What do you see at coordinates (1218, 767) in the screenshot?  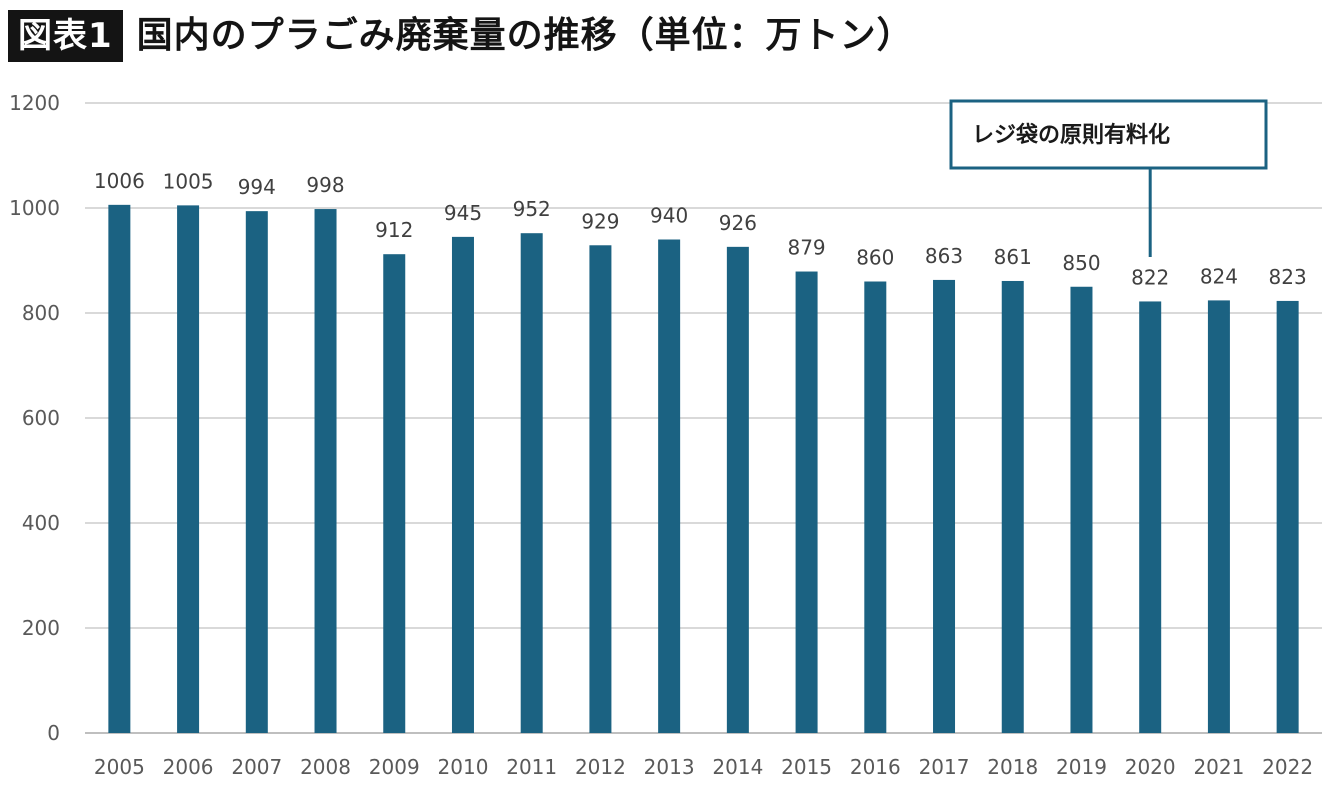 I see `x-tick-label-2021: 2021` at bounding box center [1218, 767].